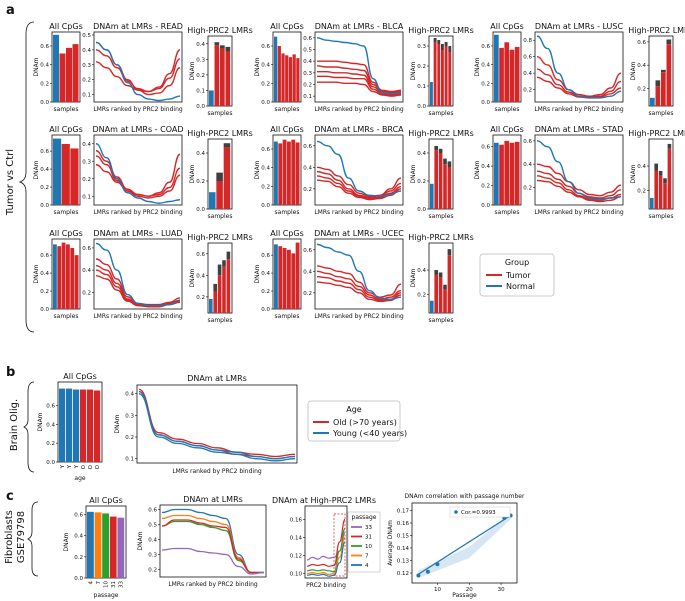  I want to click on cancer-brca-allcpgs-ytick-label: 0.6, so click(265, 150).